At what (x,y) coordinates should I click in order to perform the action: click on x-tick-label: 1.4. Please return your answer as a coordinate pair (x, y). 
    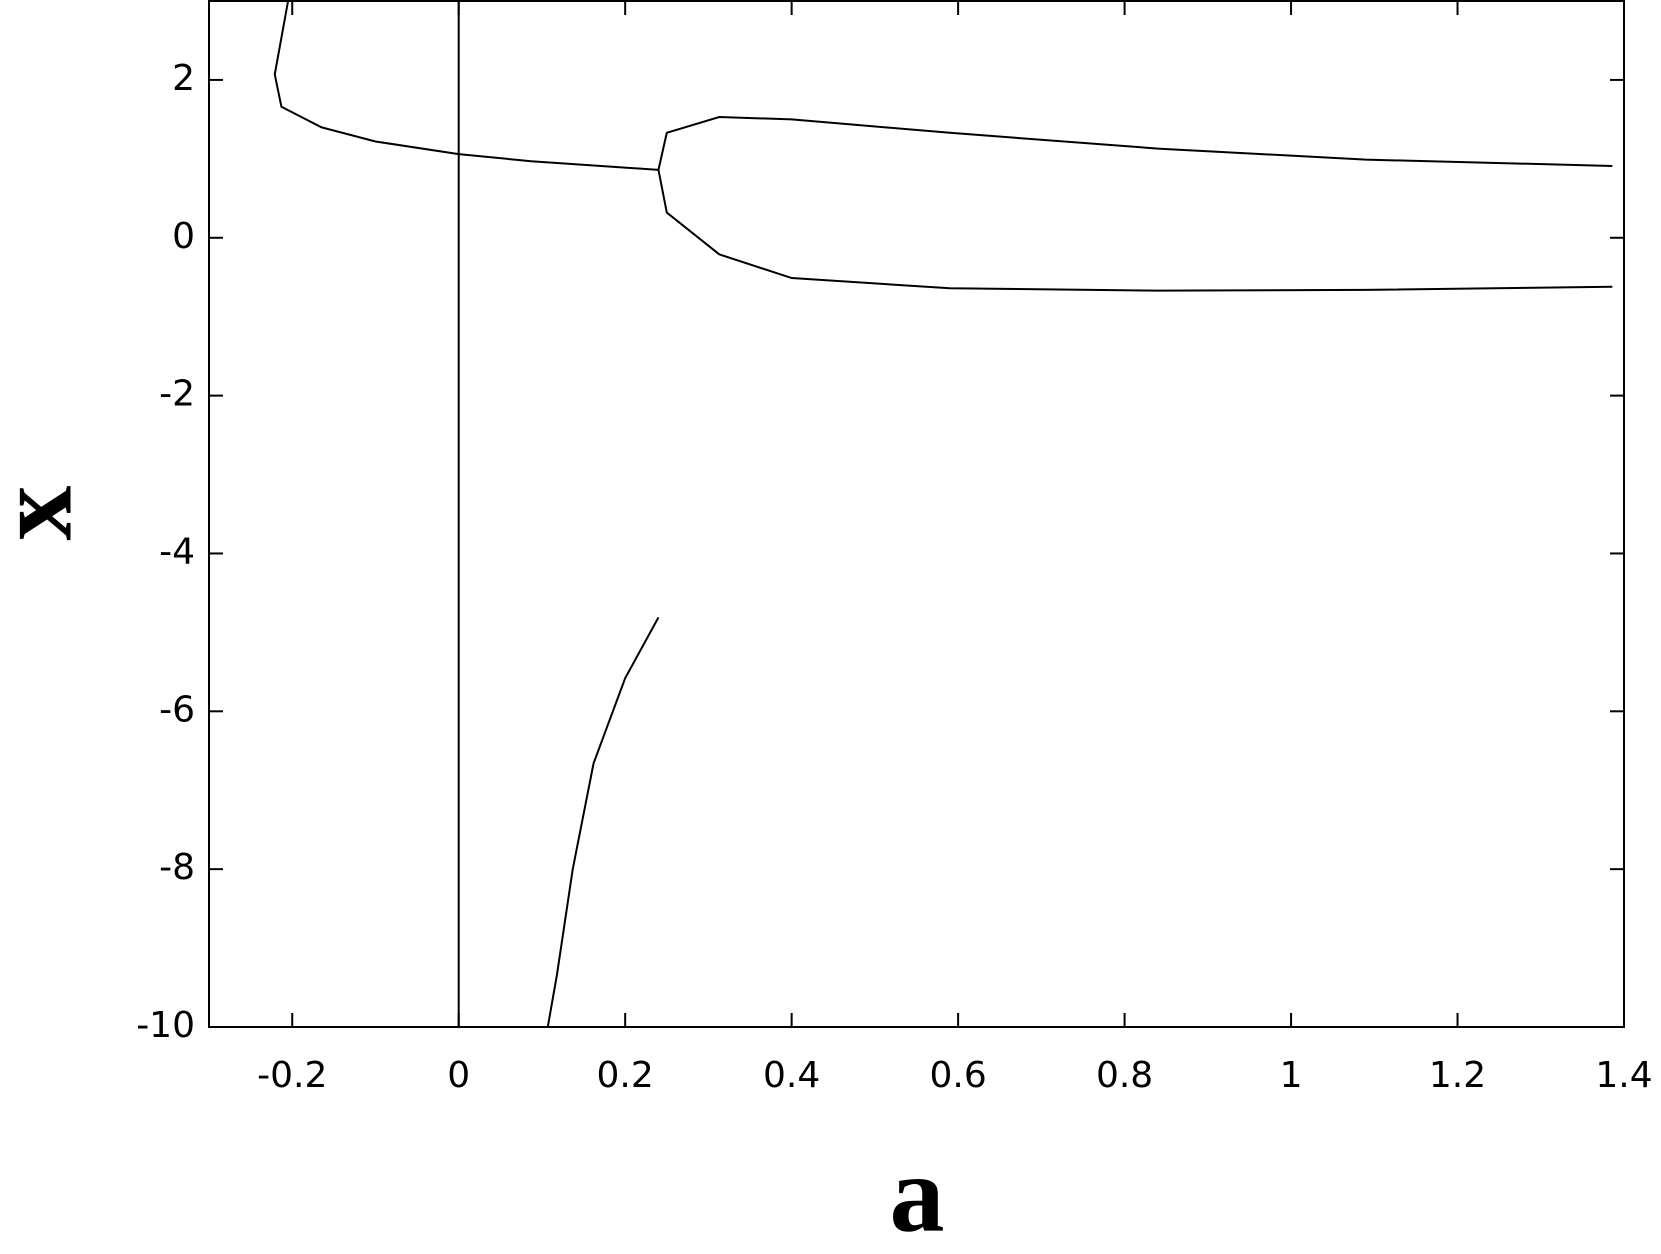
    Looking at the image, I should click on (1623, 1075).